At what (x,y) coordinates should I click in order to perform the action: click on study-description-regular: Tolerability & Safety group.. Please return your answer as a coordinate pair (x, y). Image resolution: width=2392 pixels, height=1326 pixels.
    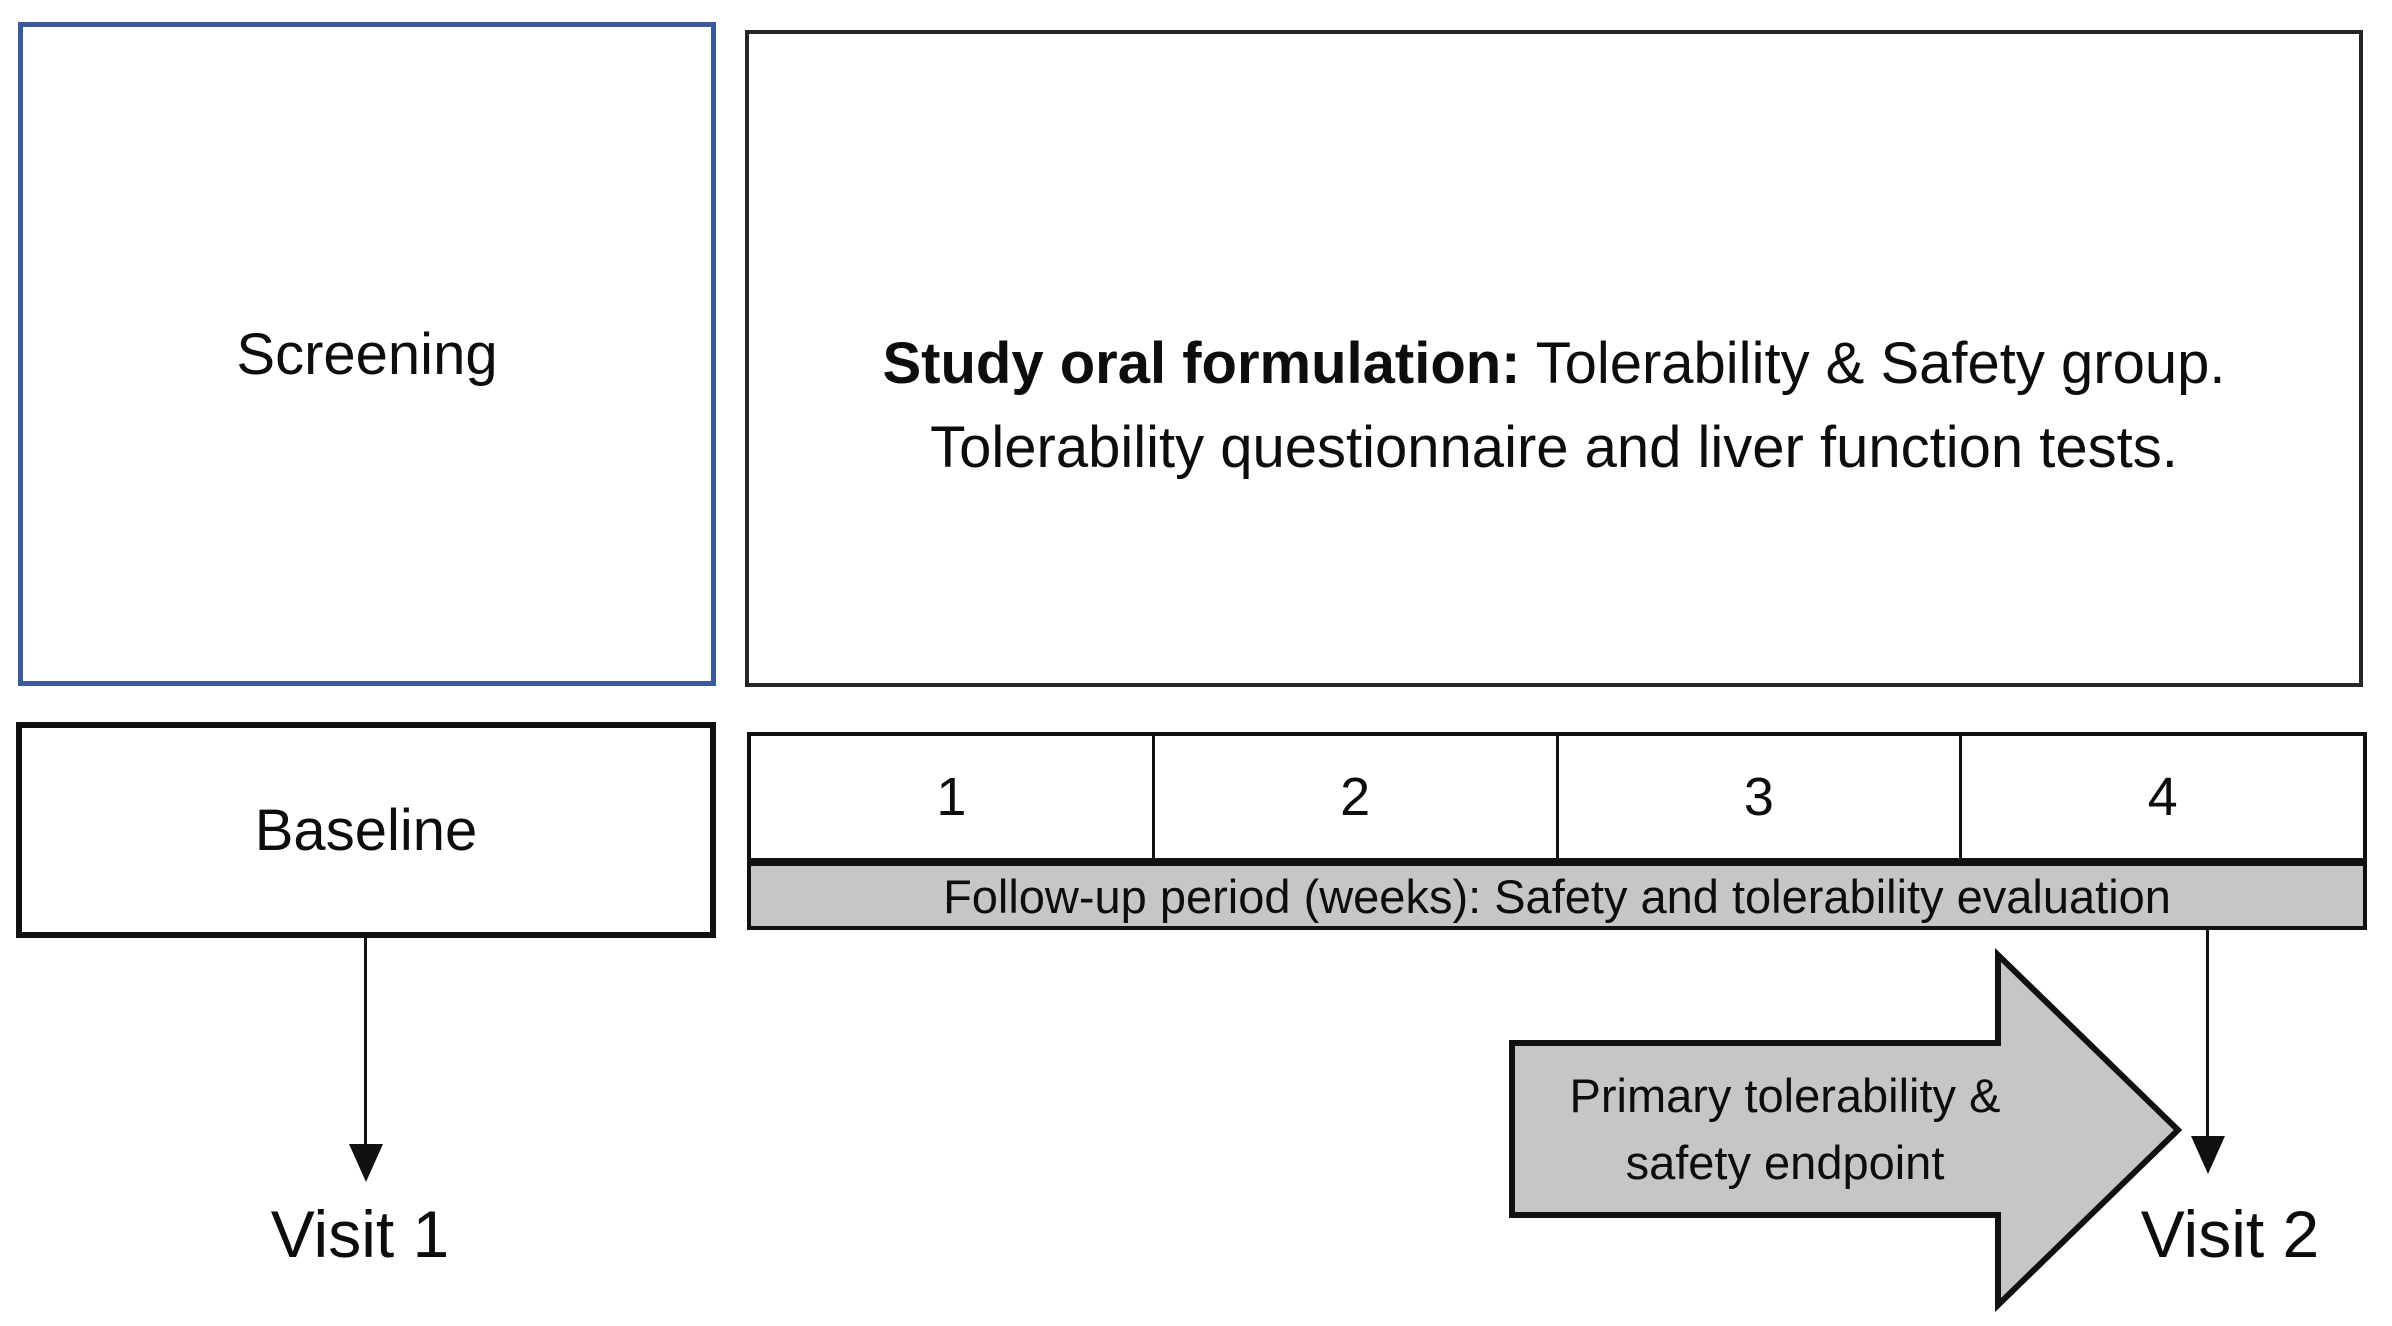
    Looking at the image, I should click on (1873, 363).